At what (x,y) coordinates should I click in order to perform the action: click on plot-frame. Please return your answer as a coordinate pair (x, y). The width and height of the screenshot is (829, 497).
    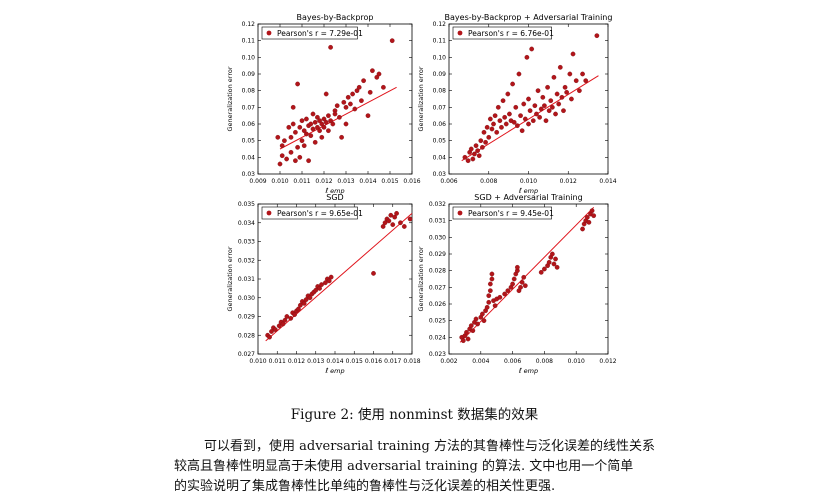
    Looking at the image, I should click on (335, 279).